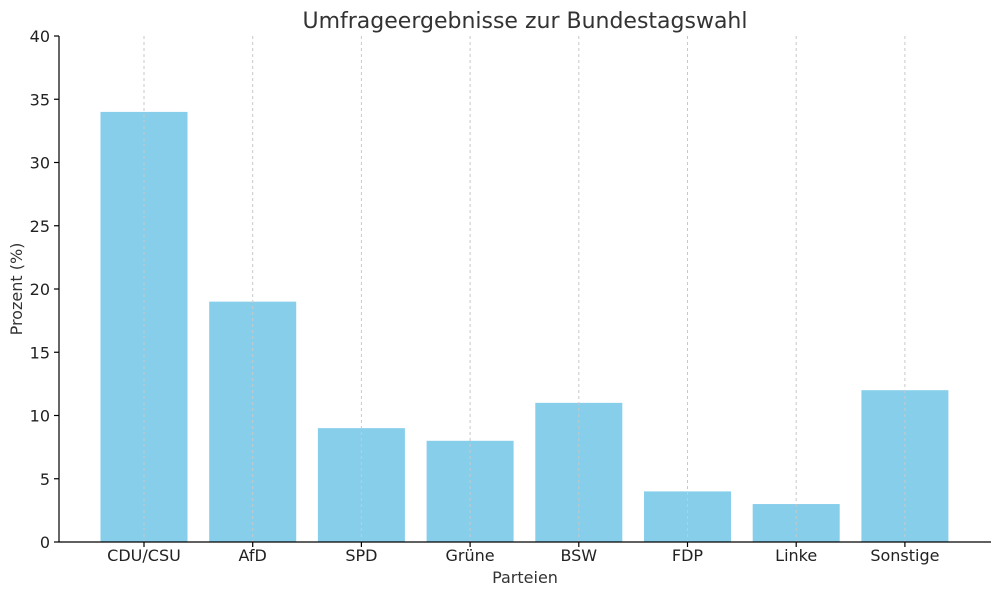 The image size is (1000, 596). Describe the element at coordinates (40, 289) in the screenshot. I see `y-tick-label: 20` at that location.